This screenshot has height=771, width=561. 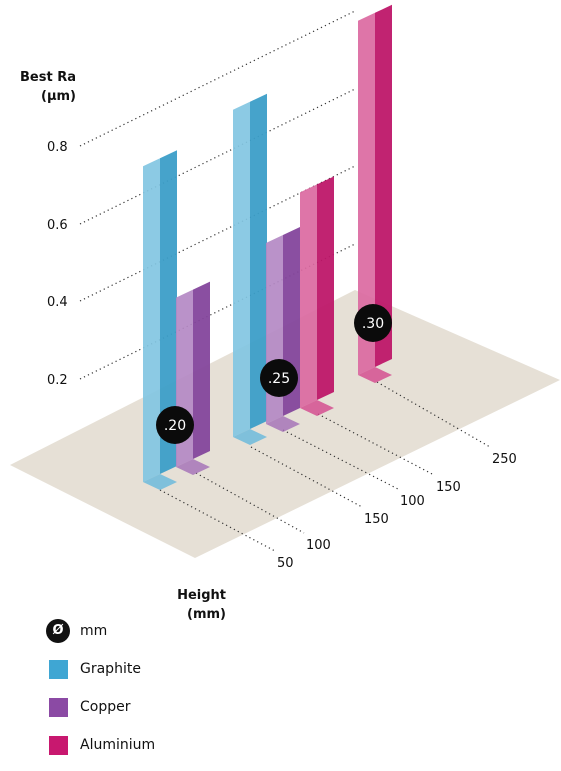 What do you see at coordinates (105, 707) in the screenshot?
I see `legend-label-copper: Copper` at bounding box center [105, 707].